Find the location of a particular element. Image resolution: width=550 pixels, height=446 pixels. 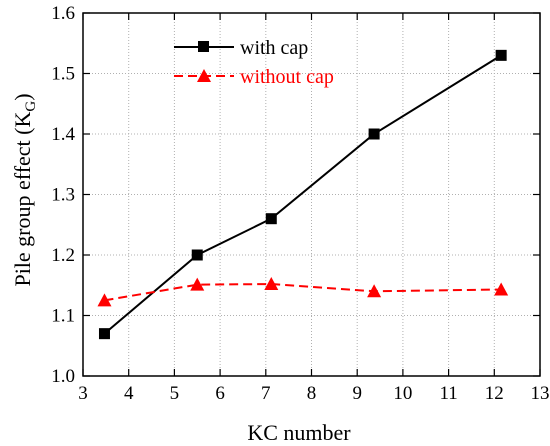

x-tick-label: 9 is located at coordinates (357, 393).